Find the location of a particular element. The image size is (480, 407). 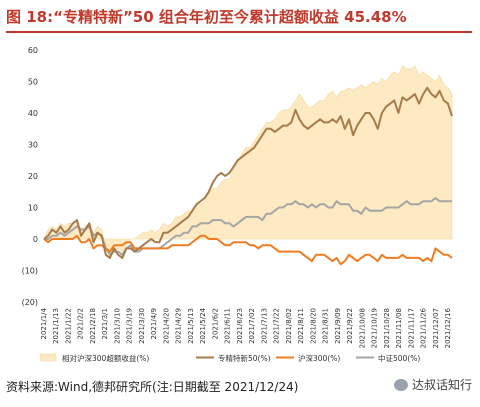

x-tick-label: 2021/11/08 is located at coordinates (399, 328).